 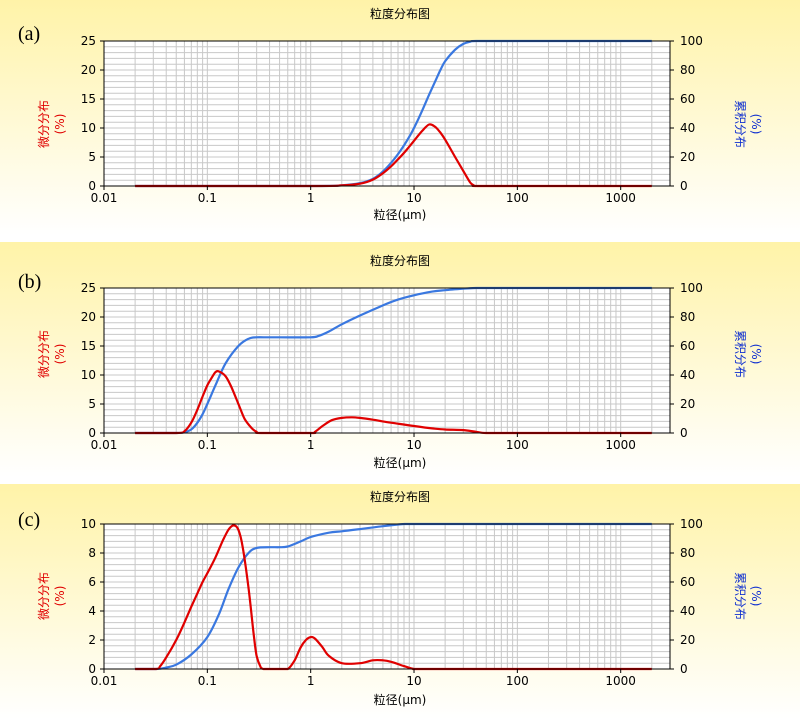 I want to click on y-left-tick-label: 8, so click(x=92, y=553).